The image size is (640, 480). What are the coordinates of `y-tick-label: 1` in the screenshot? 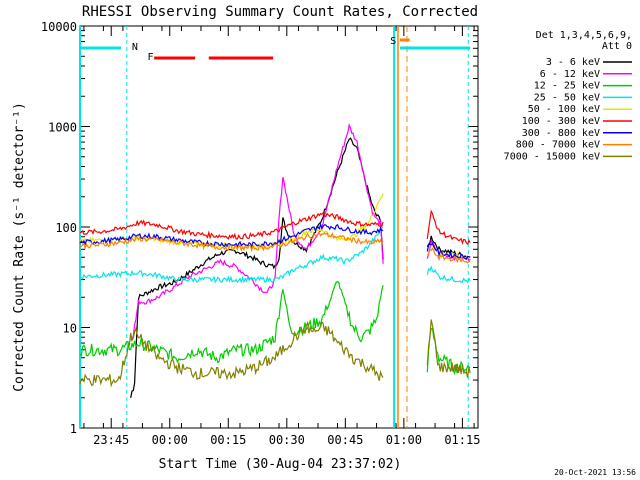 It's located at (73, 429).